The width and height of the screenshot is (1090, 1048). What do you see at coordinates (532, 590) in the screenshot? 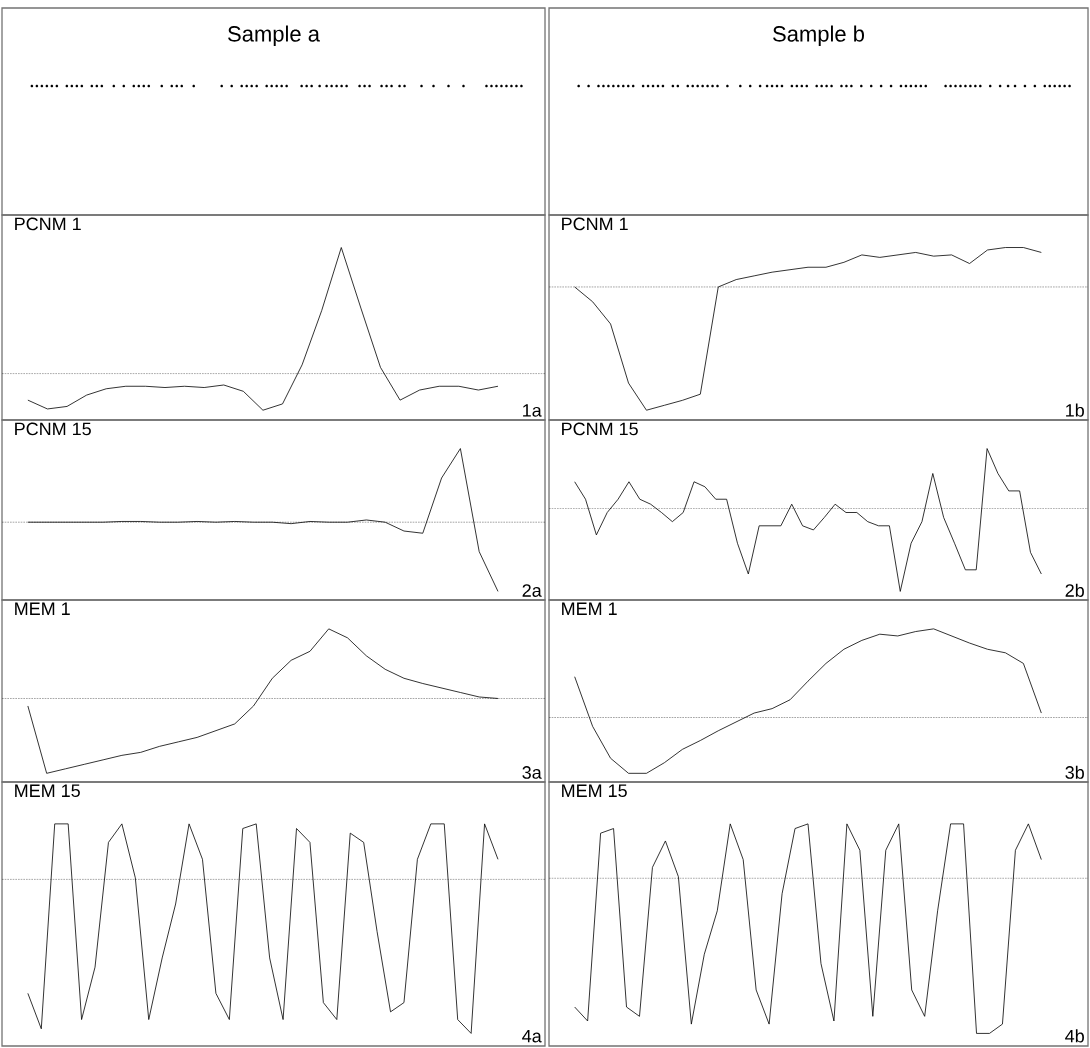
I see `text: 2a` at bounding box center [532, 590].